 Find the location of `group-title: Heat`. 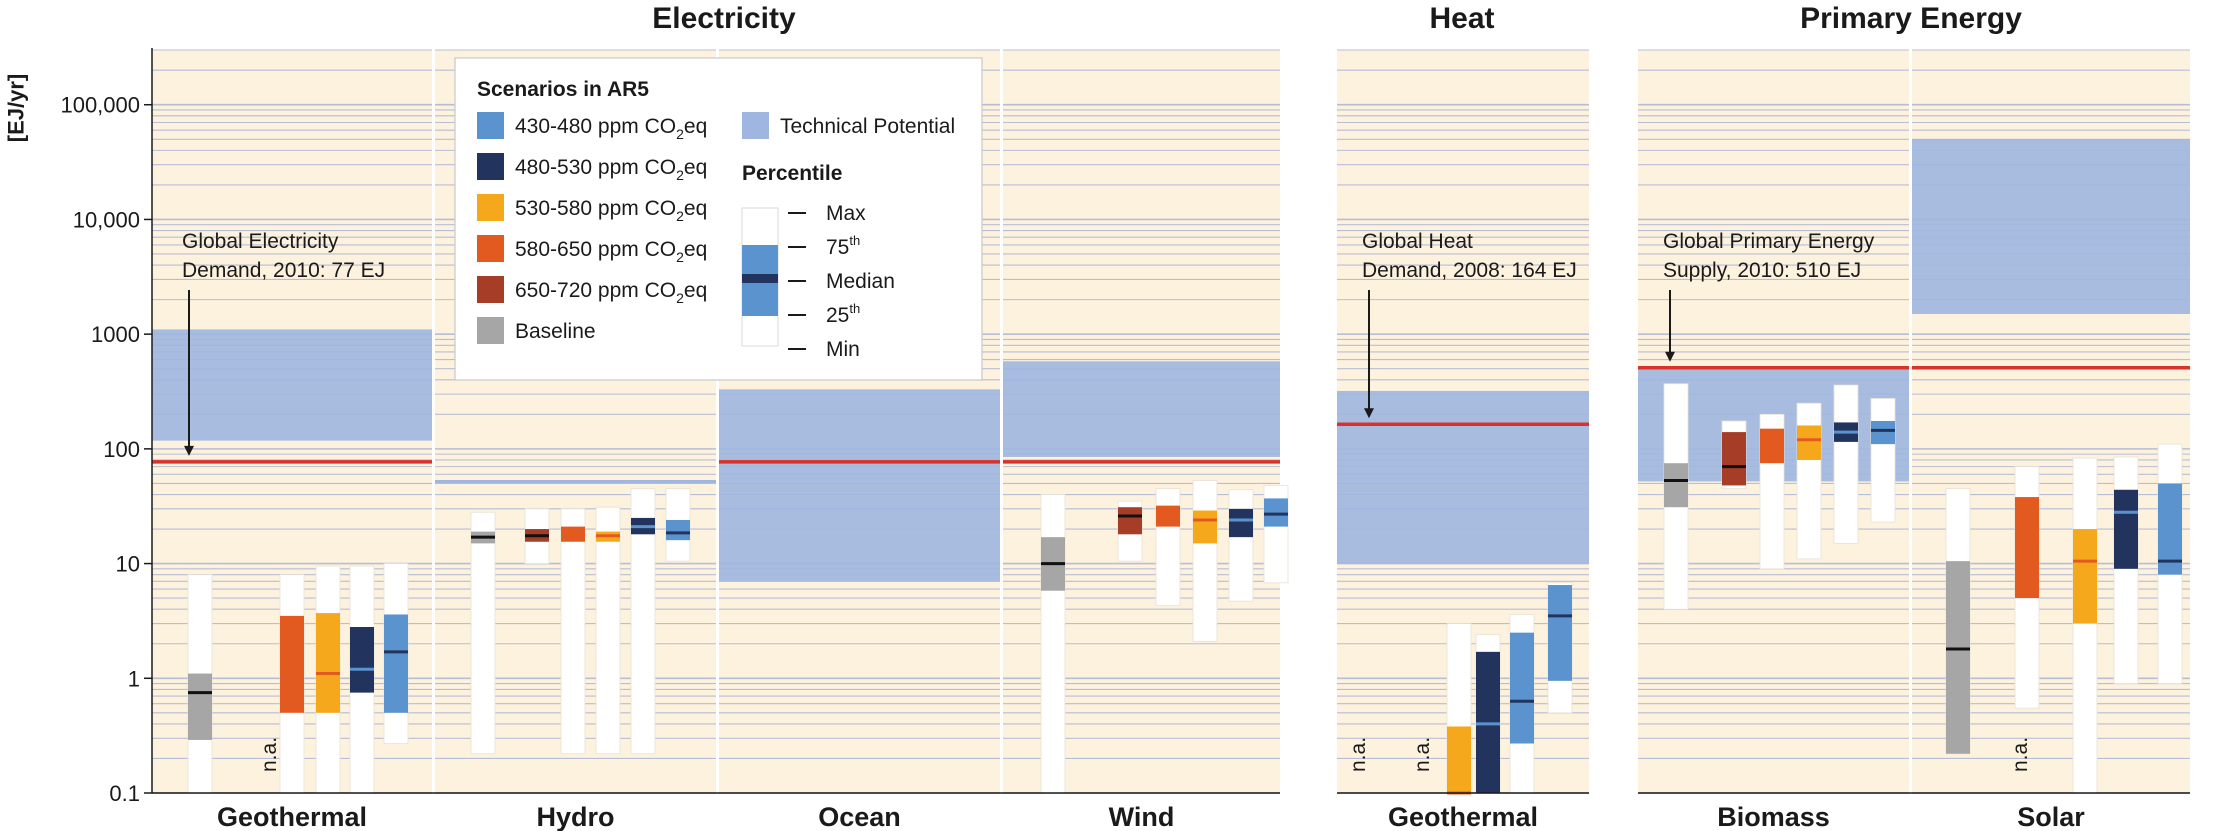

group-title: Heat is located at coordinates (1461, 18).